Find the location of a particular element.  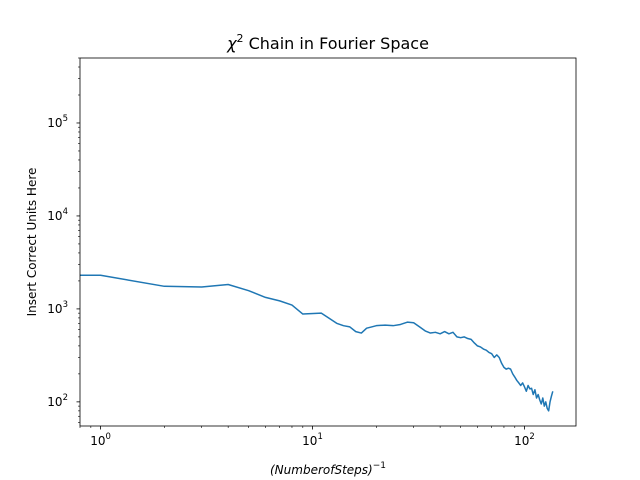

x-axis-label-base: (NumberofSteps) is located at coordinates (321, 470).